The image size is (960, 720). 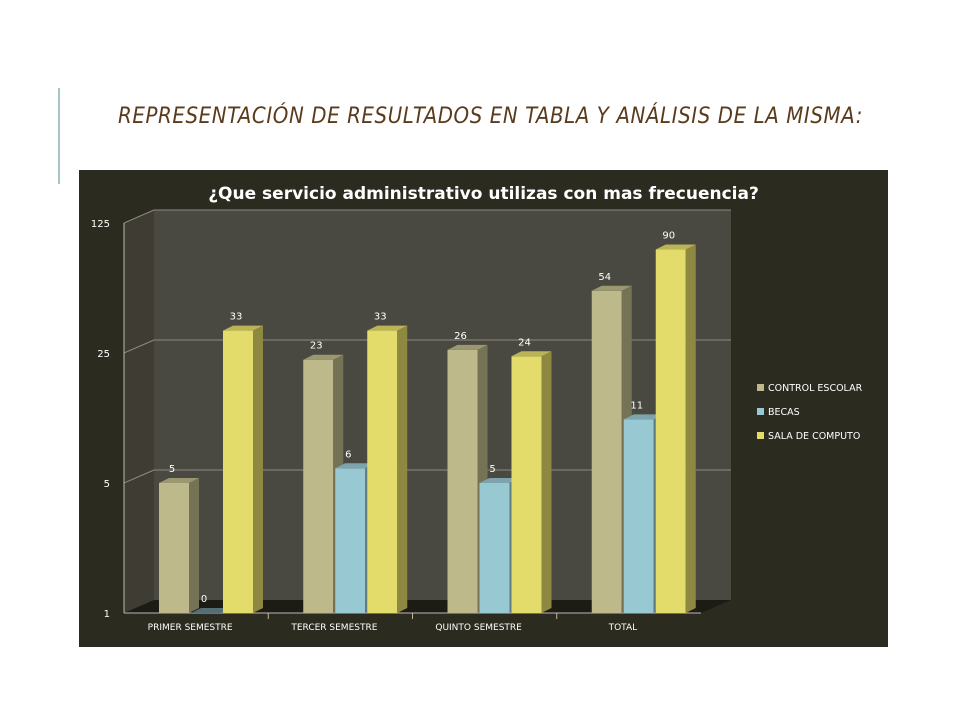 What do you see at coordinates (636, 405) in the screenshot?
I see `data-label: 11` at bounding box center [636, 405].